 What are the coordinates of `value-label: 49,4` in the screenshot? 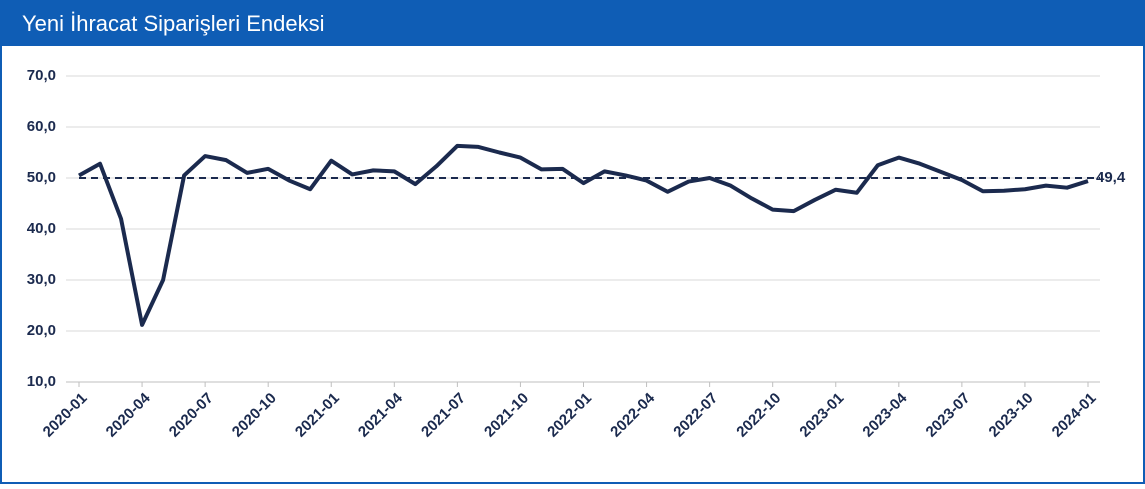 It's located at (1111, 177).